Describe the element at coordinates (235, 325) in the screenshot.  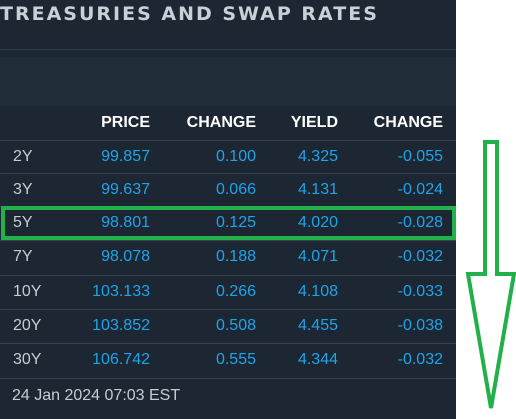
I see `price-change-value: 0.508` at that location.